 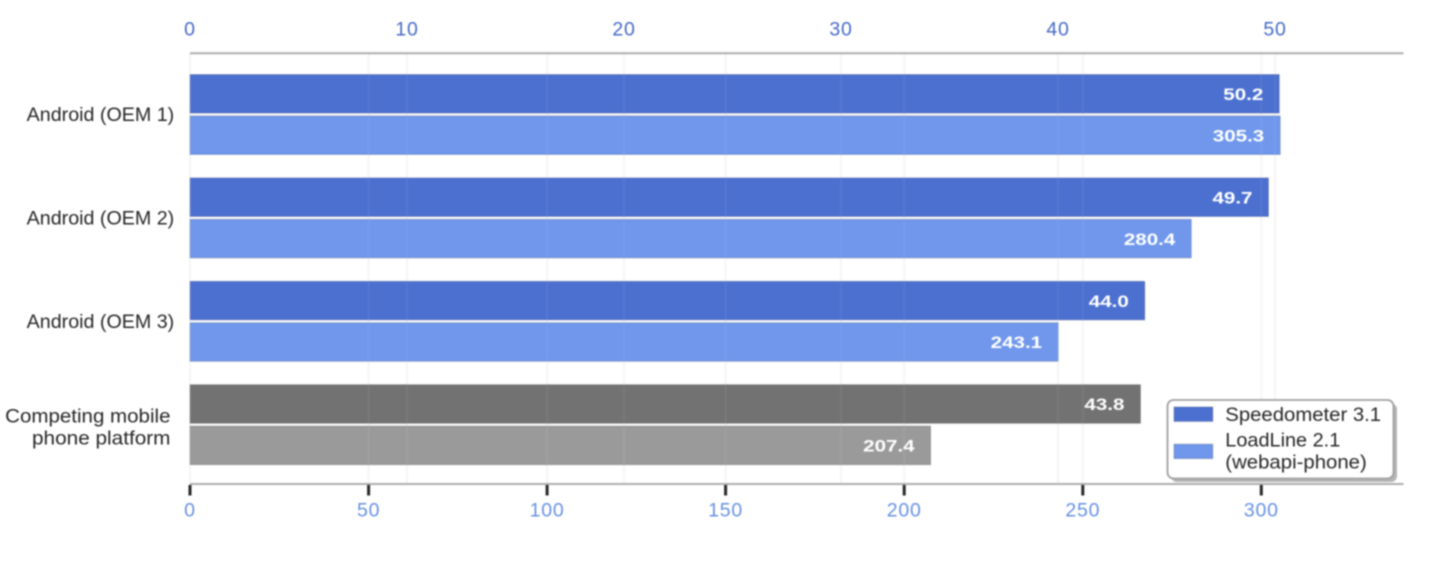 What do you see at coordinates (101, 219) in the screenshot?
I see `svg-text: Android (OEM 2)` at bounding box center [101, 219].